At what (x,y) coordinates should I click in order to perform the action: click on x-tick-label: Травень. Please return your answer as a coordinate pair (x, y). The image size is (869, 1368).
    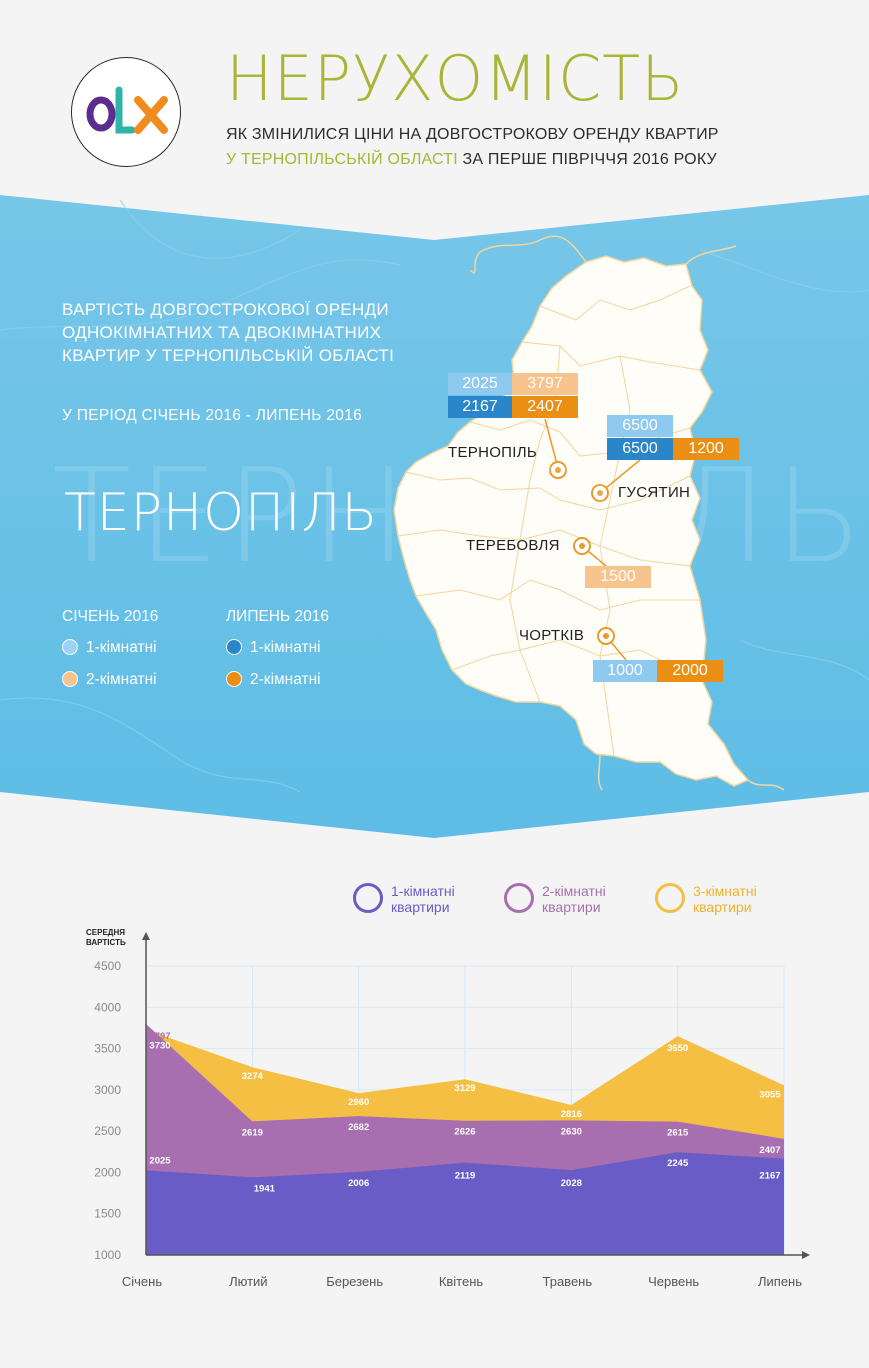
    Looking at the image, I should click on (568, 1281).